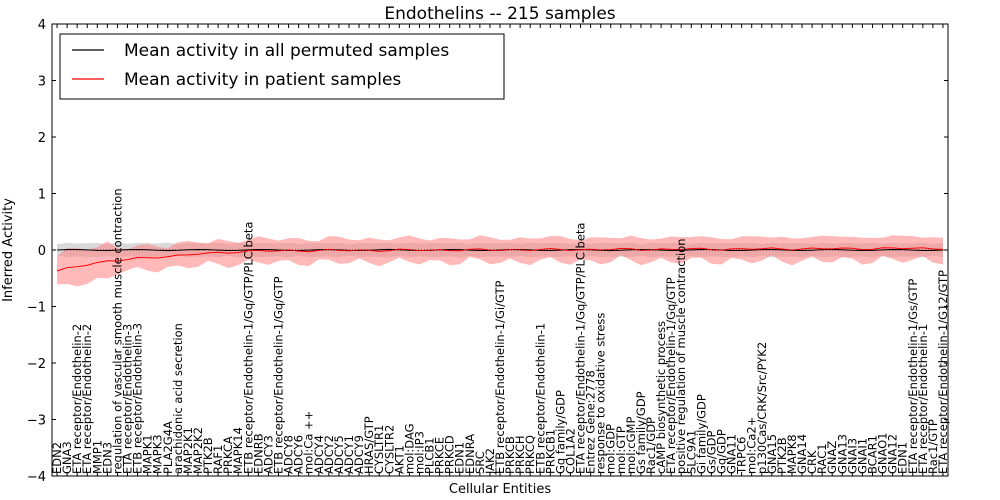 The width and height of the screenshot is (1000, 500). I want to click on x-tick-label: CYSLTR1, so click(379, 449).